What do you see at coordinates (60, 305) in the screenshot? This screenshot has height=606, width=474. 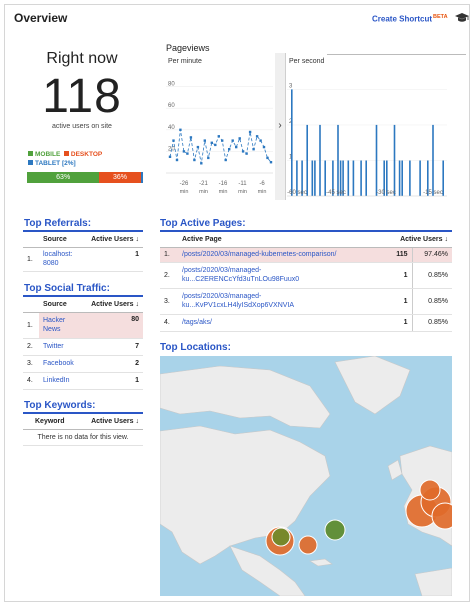 I see `social-col-source: Source` at bounding box center [60, 305].